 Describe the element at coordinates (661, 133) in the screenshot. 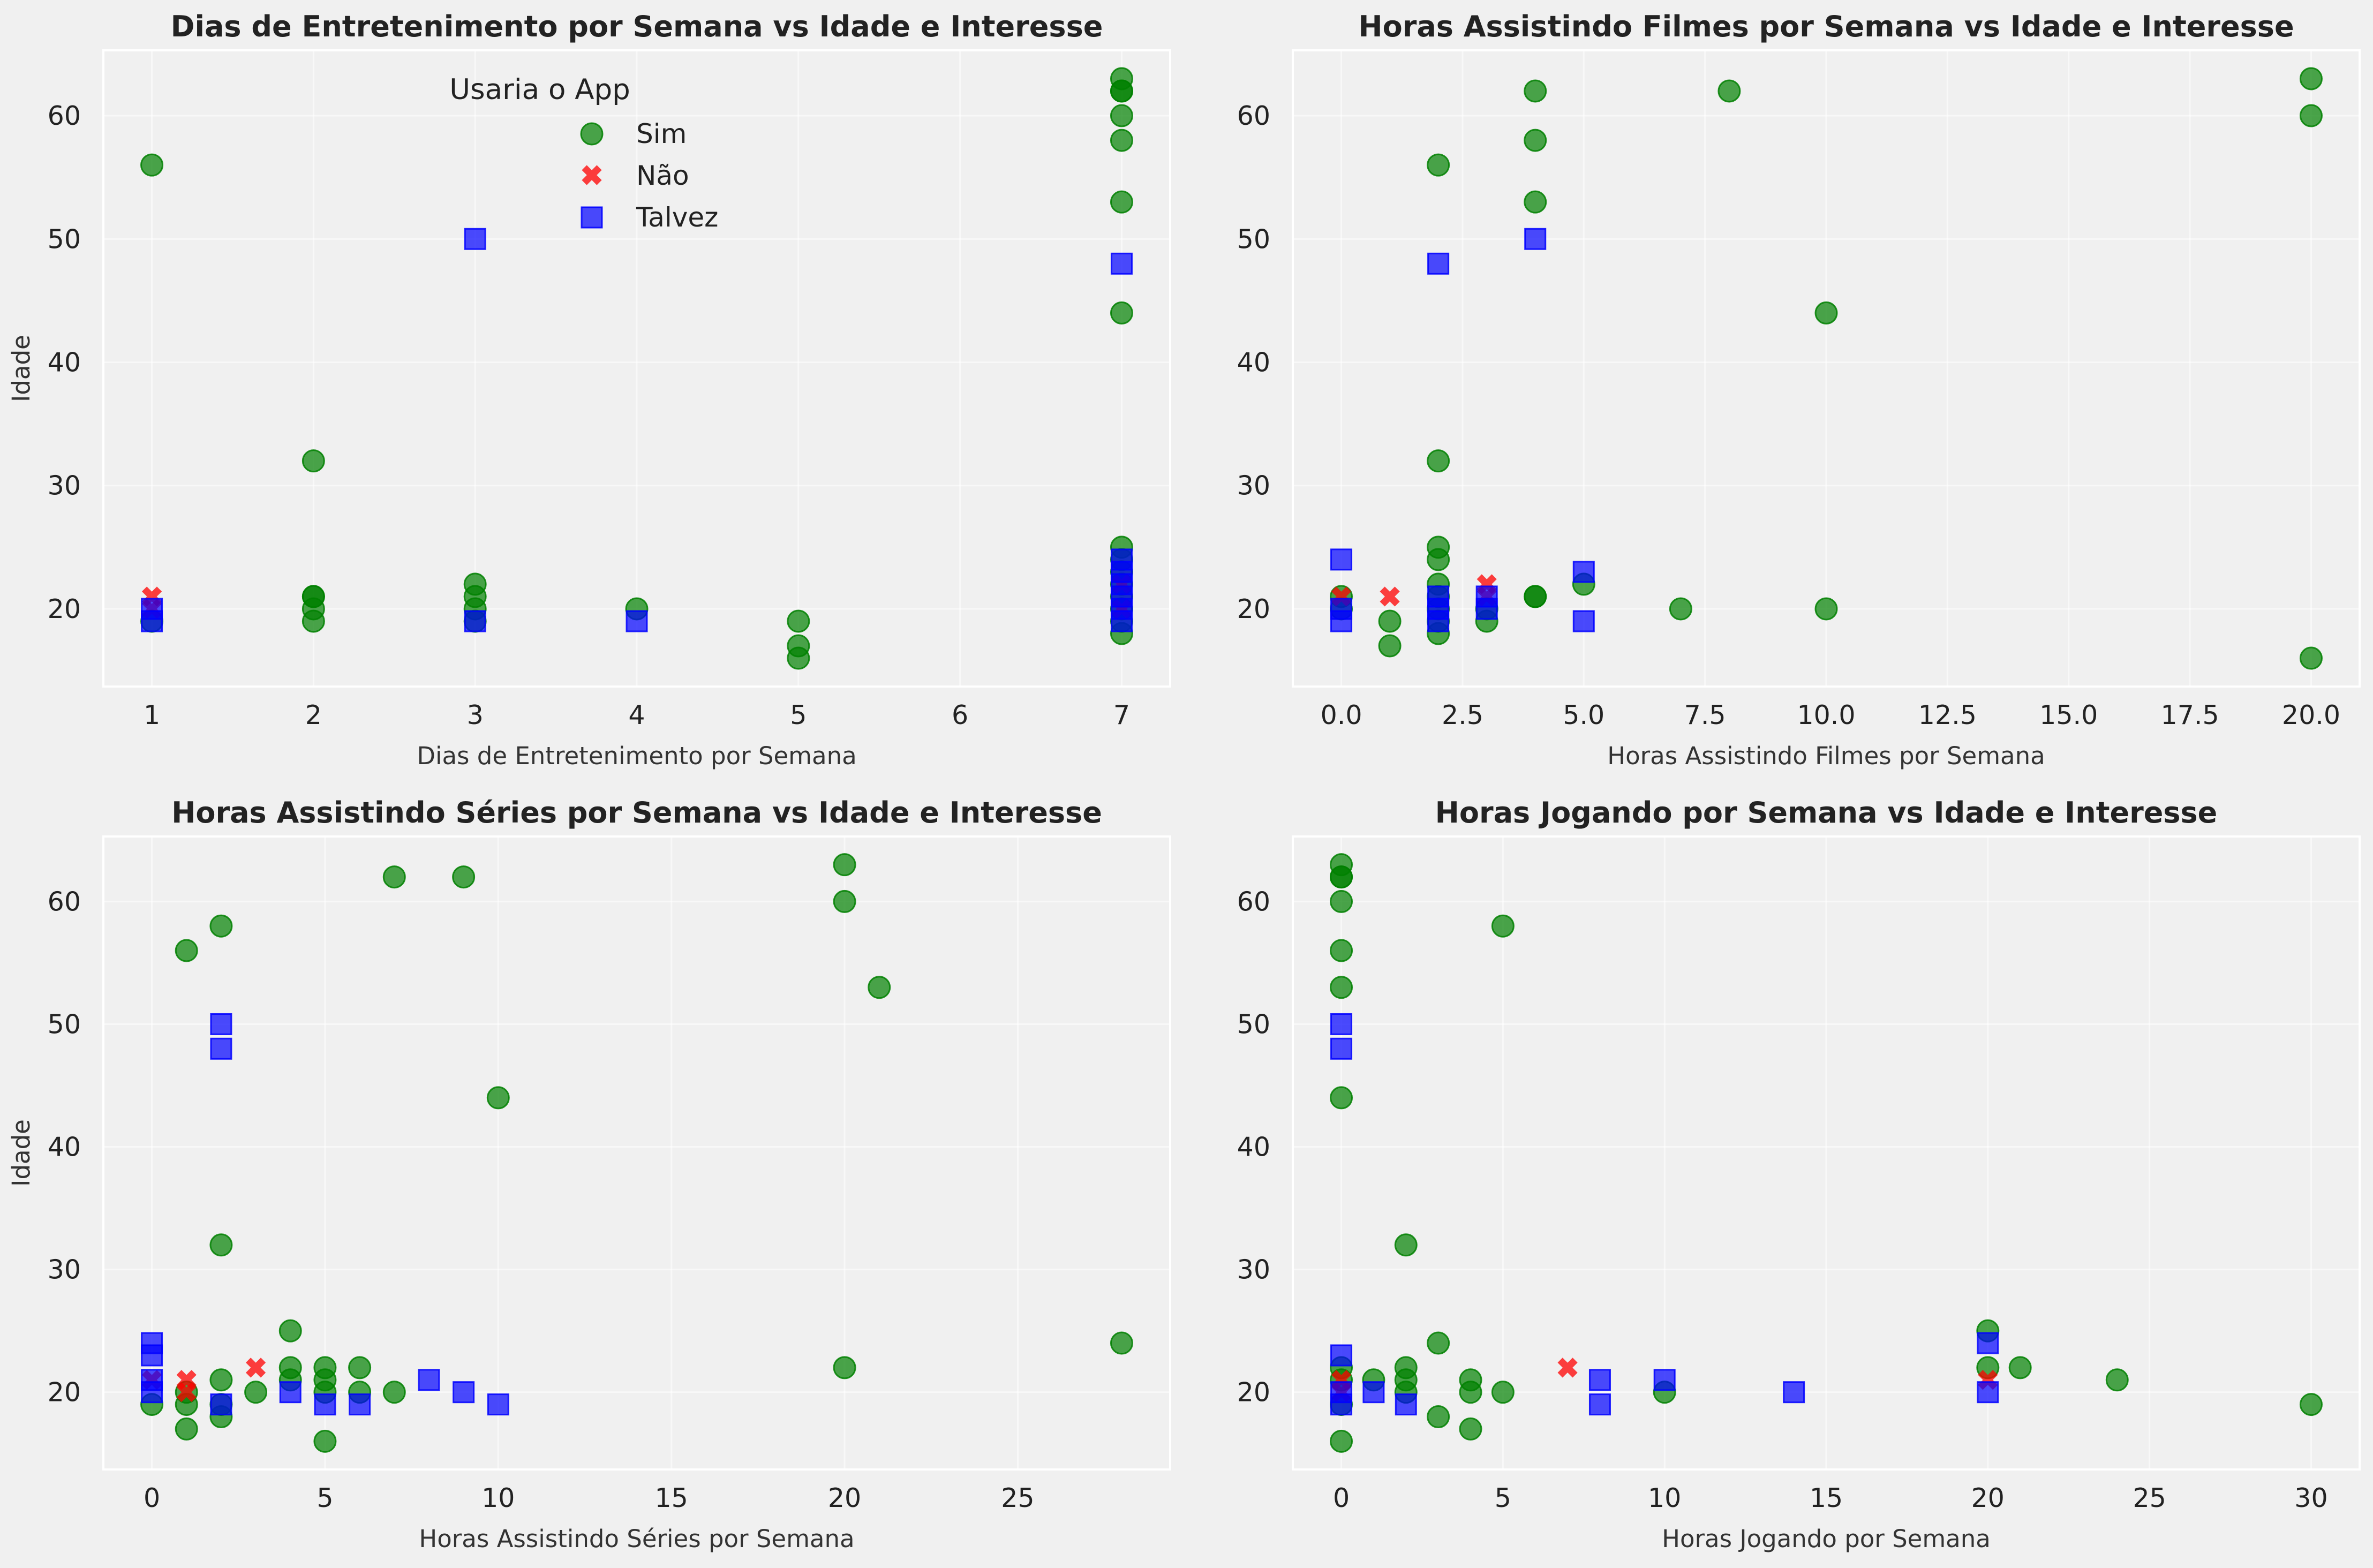

I see `legend-label-sim: Sim` at that location.